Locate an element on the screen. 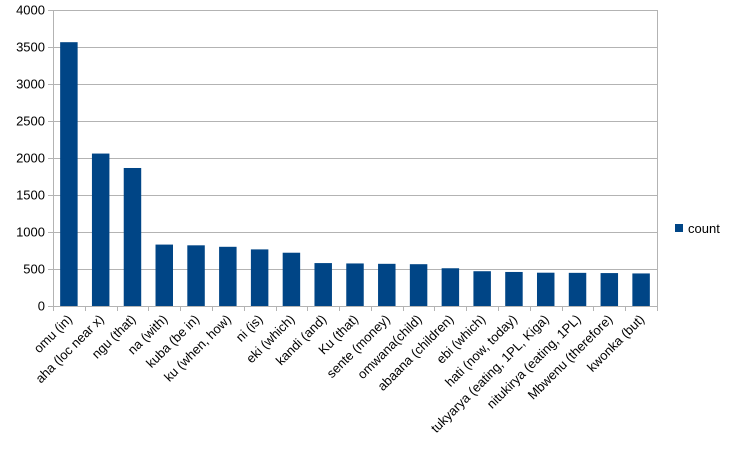 This screenshot has height=457, width=731. y-tick-labels: 0 500 1000 1500 2000 2500 3000 3500 4000 is located at coordinates (30, 158).